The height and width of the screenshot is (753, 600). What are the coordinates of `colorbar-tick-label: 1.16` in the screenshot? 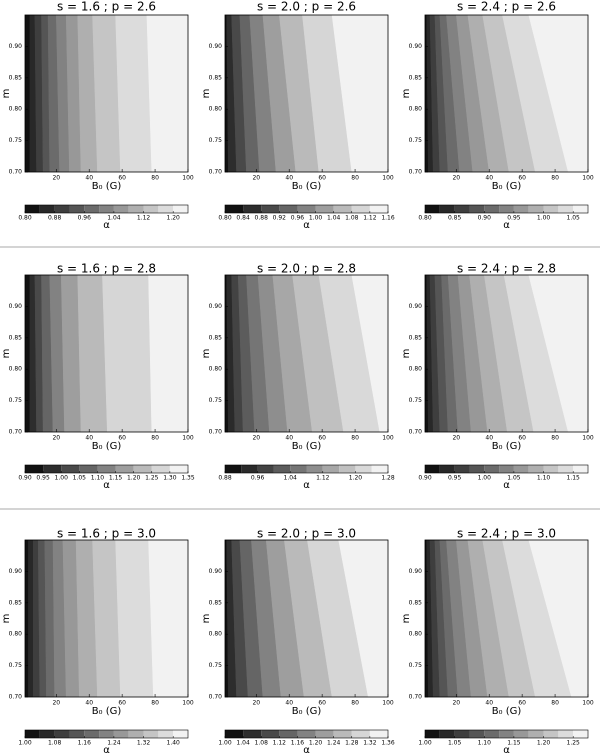 It's located at (388, 218).